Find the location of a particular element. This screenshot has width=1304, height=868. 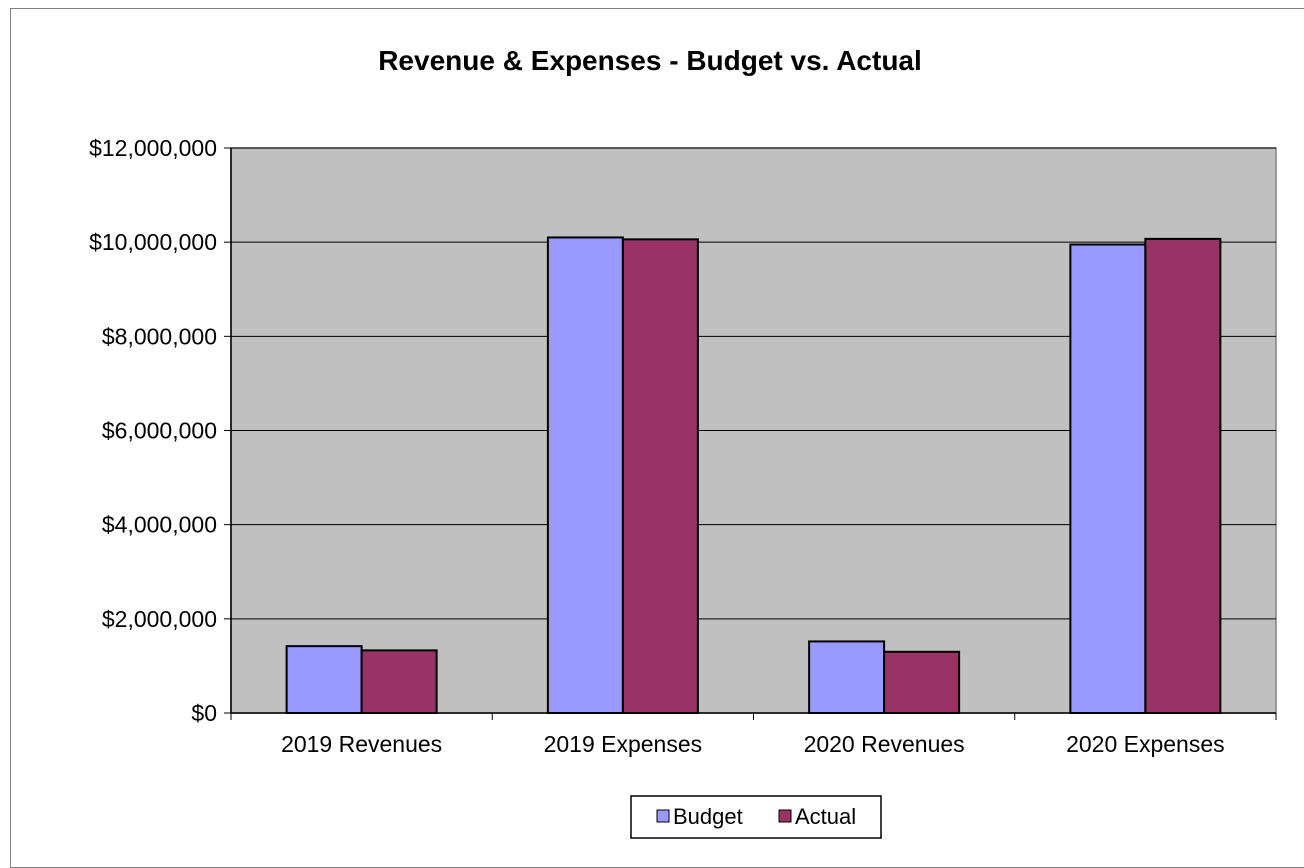

y-tick-label: $6,000,000 is located at coordinates (159, 431).